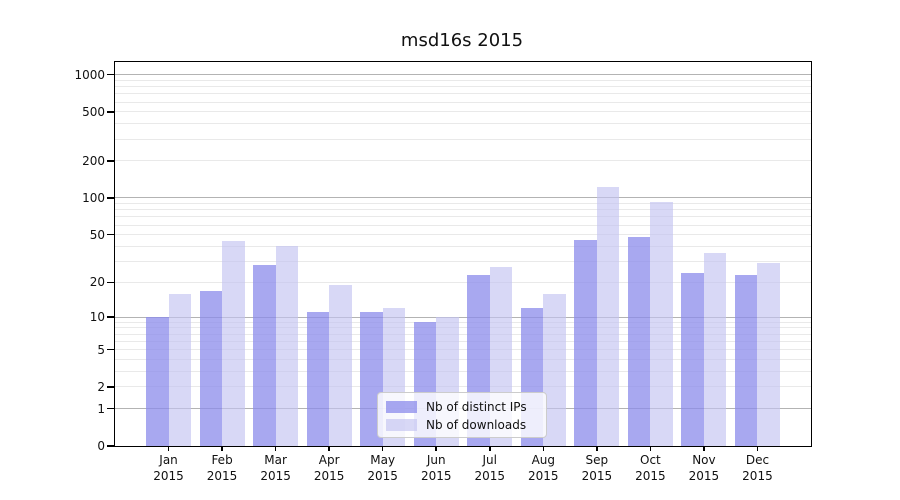 The image size is (900, 500). I want to click on bar-downloads-aug, so click(554, 369).